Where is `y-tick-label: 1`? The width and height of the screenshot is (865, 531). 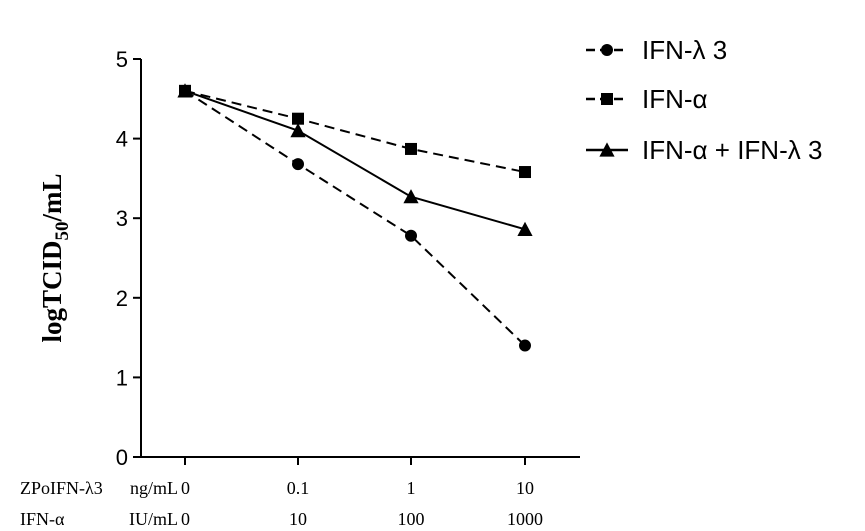 y-tick-label: 1 is located at coordinates (122, 377).